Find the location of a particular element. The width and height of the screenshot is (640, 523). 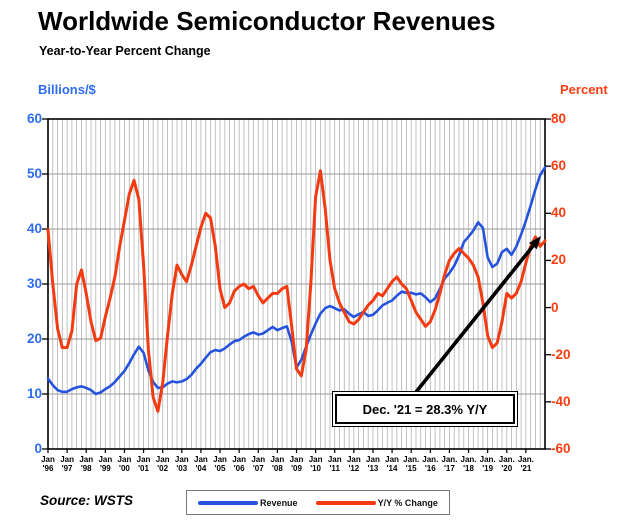

x-axis-label-04: Jan '04 is located at coordinates (201, 464).